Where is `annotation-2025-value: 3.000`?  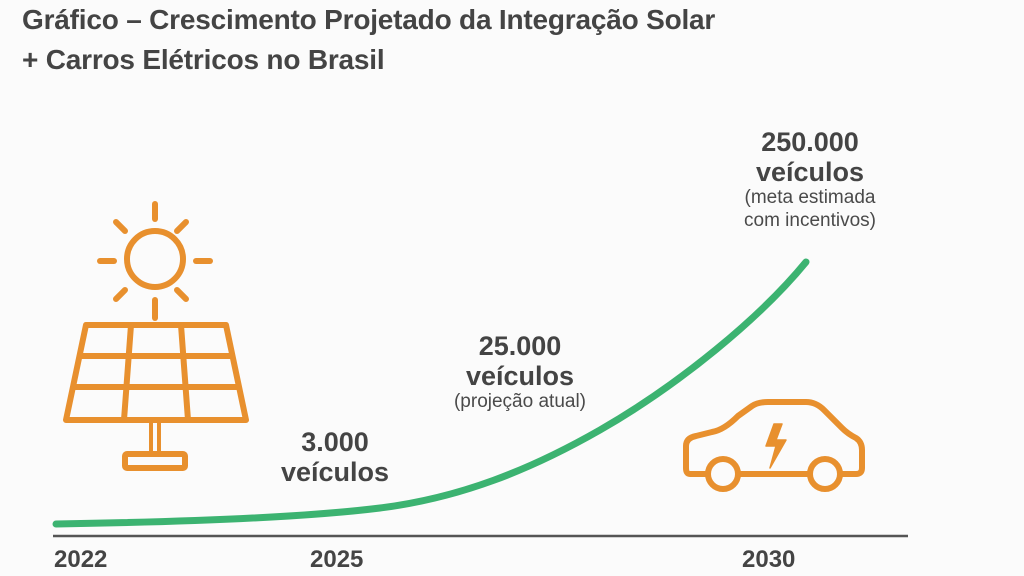 annotation-2025-value: 3.000 is located at coordinates (335, 442).